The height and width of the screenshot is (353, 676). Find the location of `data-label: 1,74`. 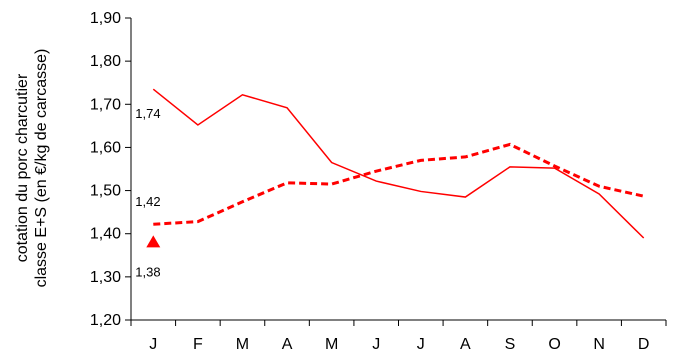

data-label: 1,74 is located at coordinates (147, 113).